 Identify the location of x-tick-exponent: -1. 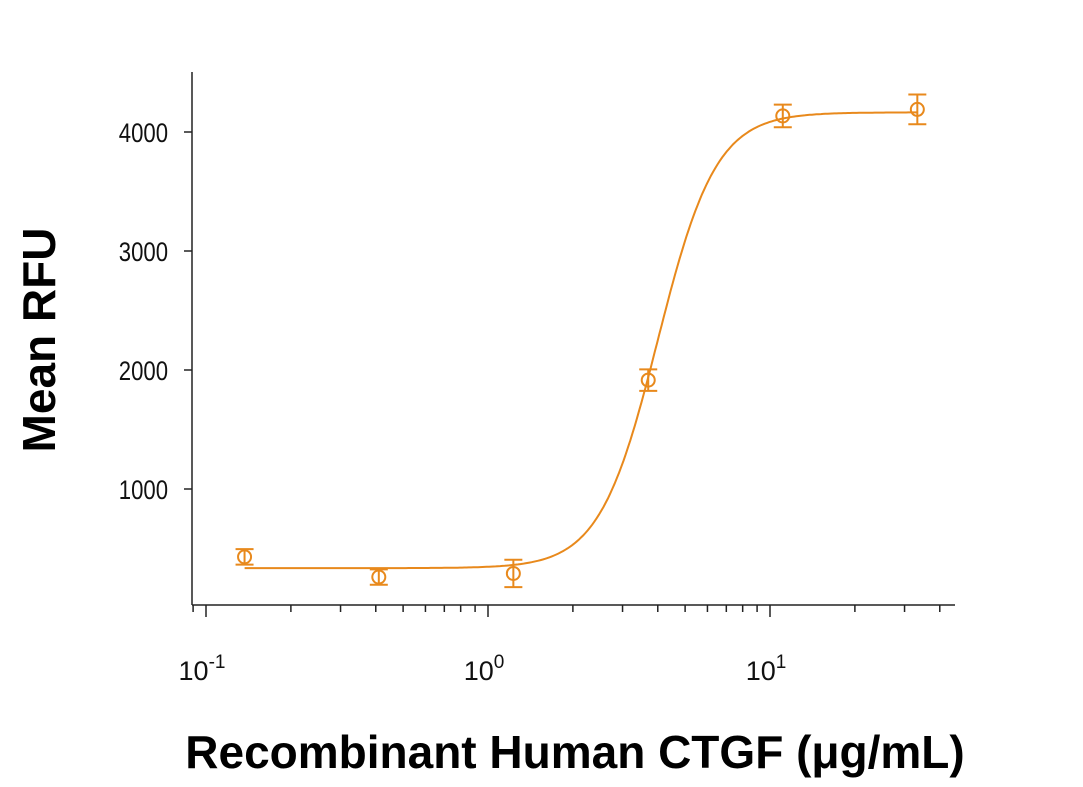
(217, 662).